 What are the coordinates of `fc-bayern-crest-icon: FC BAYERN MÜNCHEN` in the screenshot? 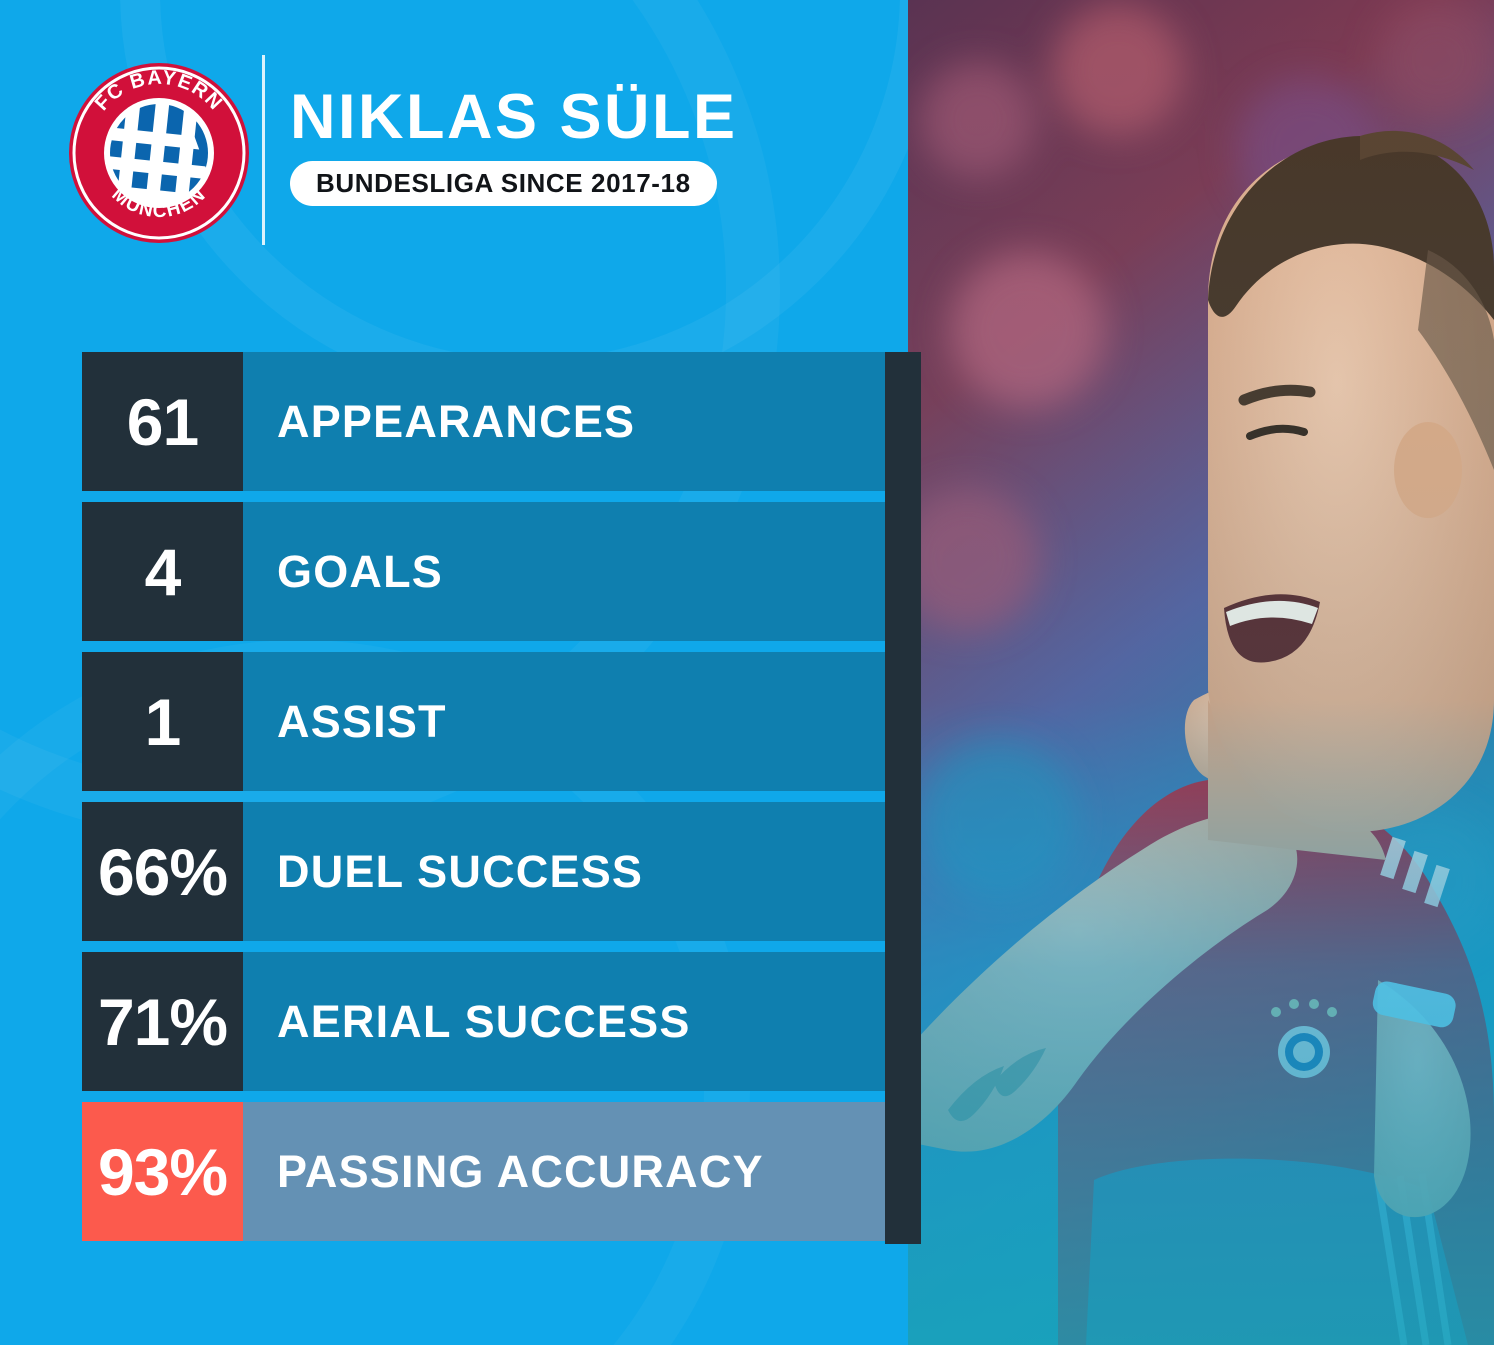 It's located at (159, 153).